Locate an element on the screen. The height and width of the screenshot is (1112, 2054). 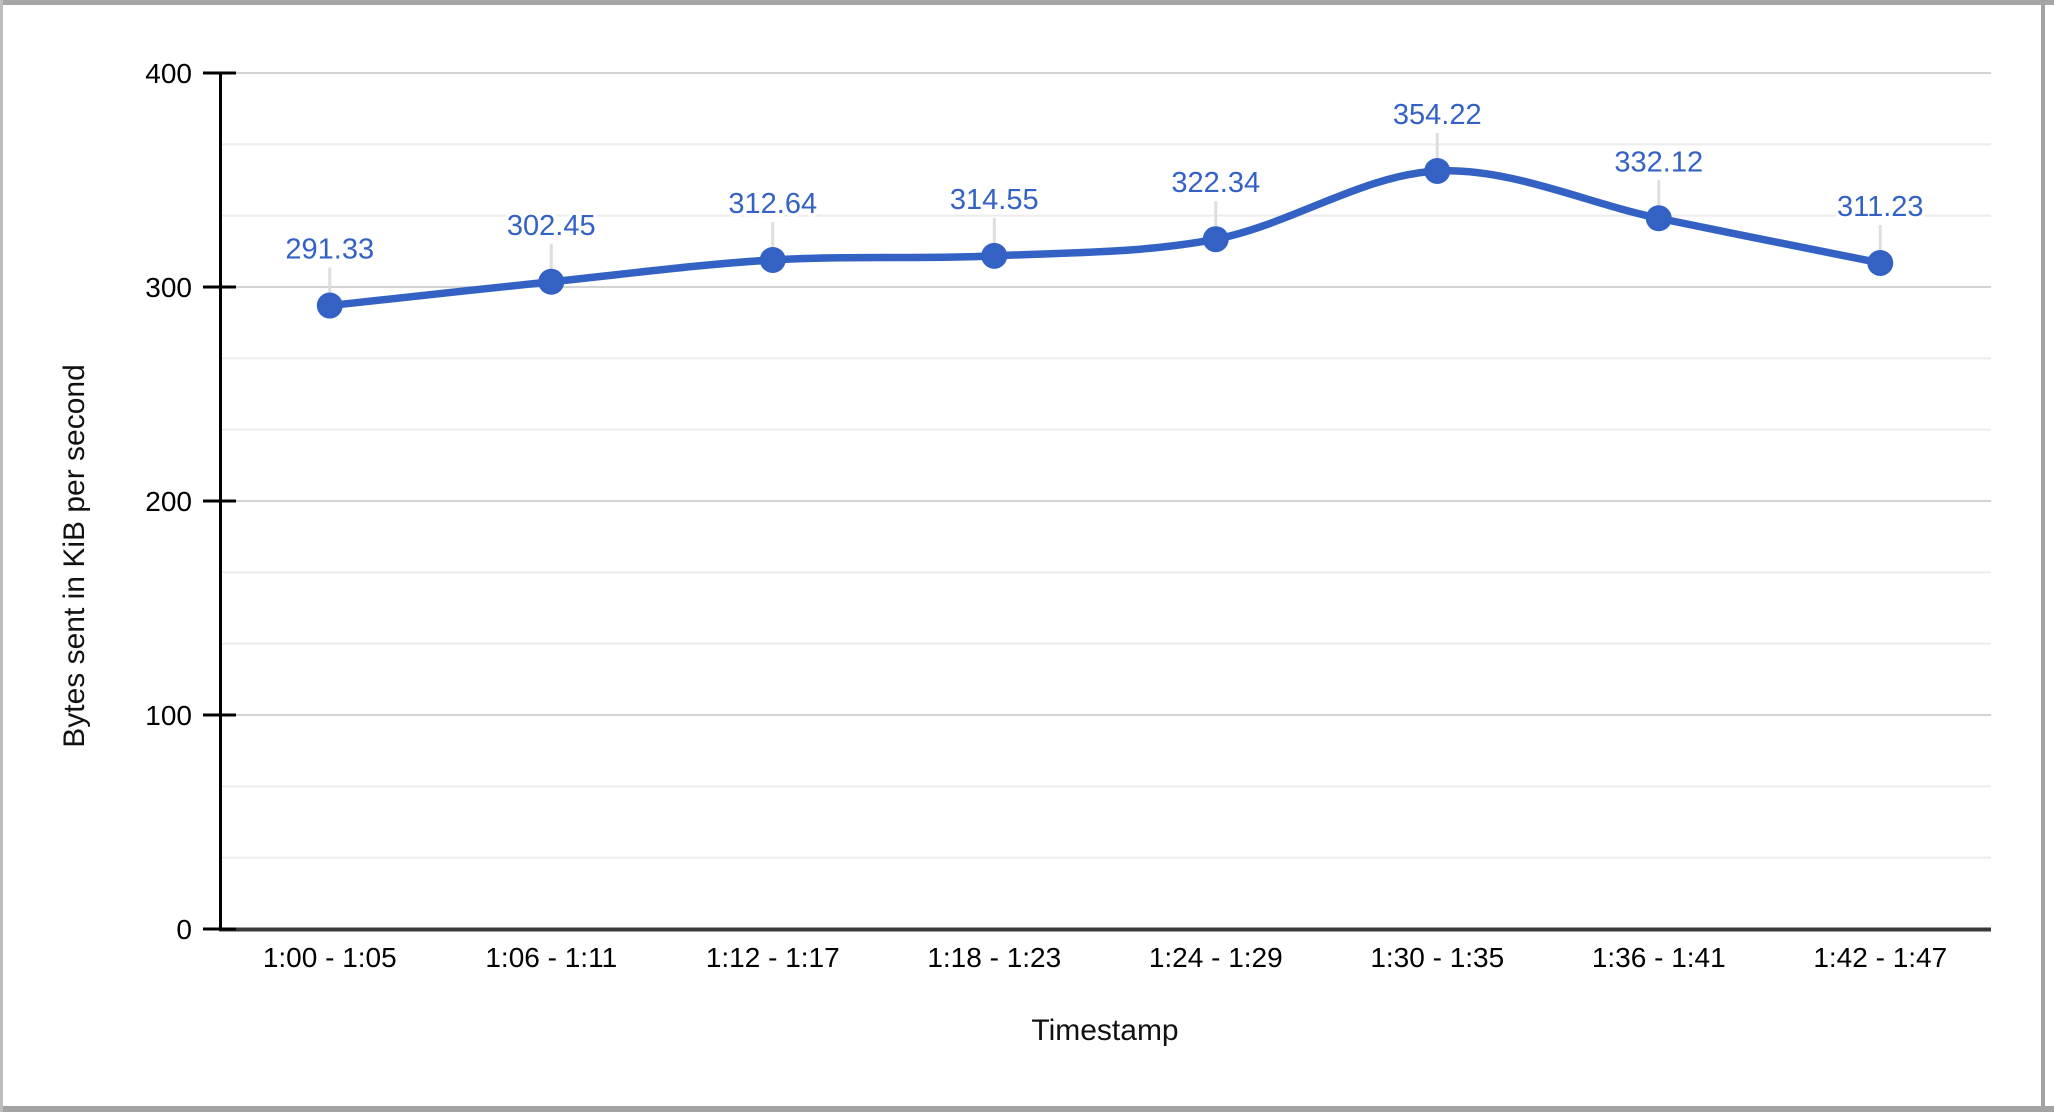
data-label: 312.64 is located at coordinates (772, 204).